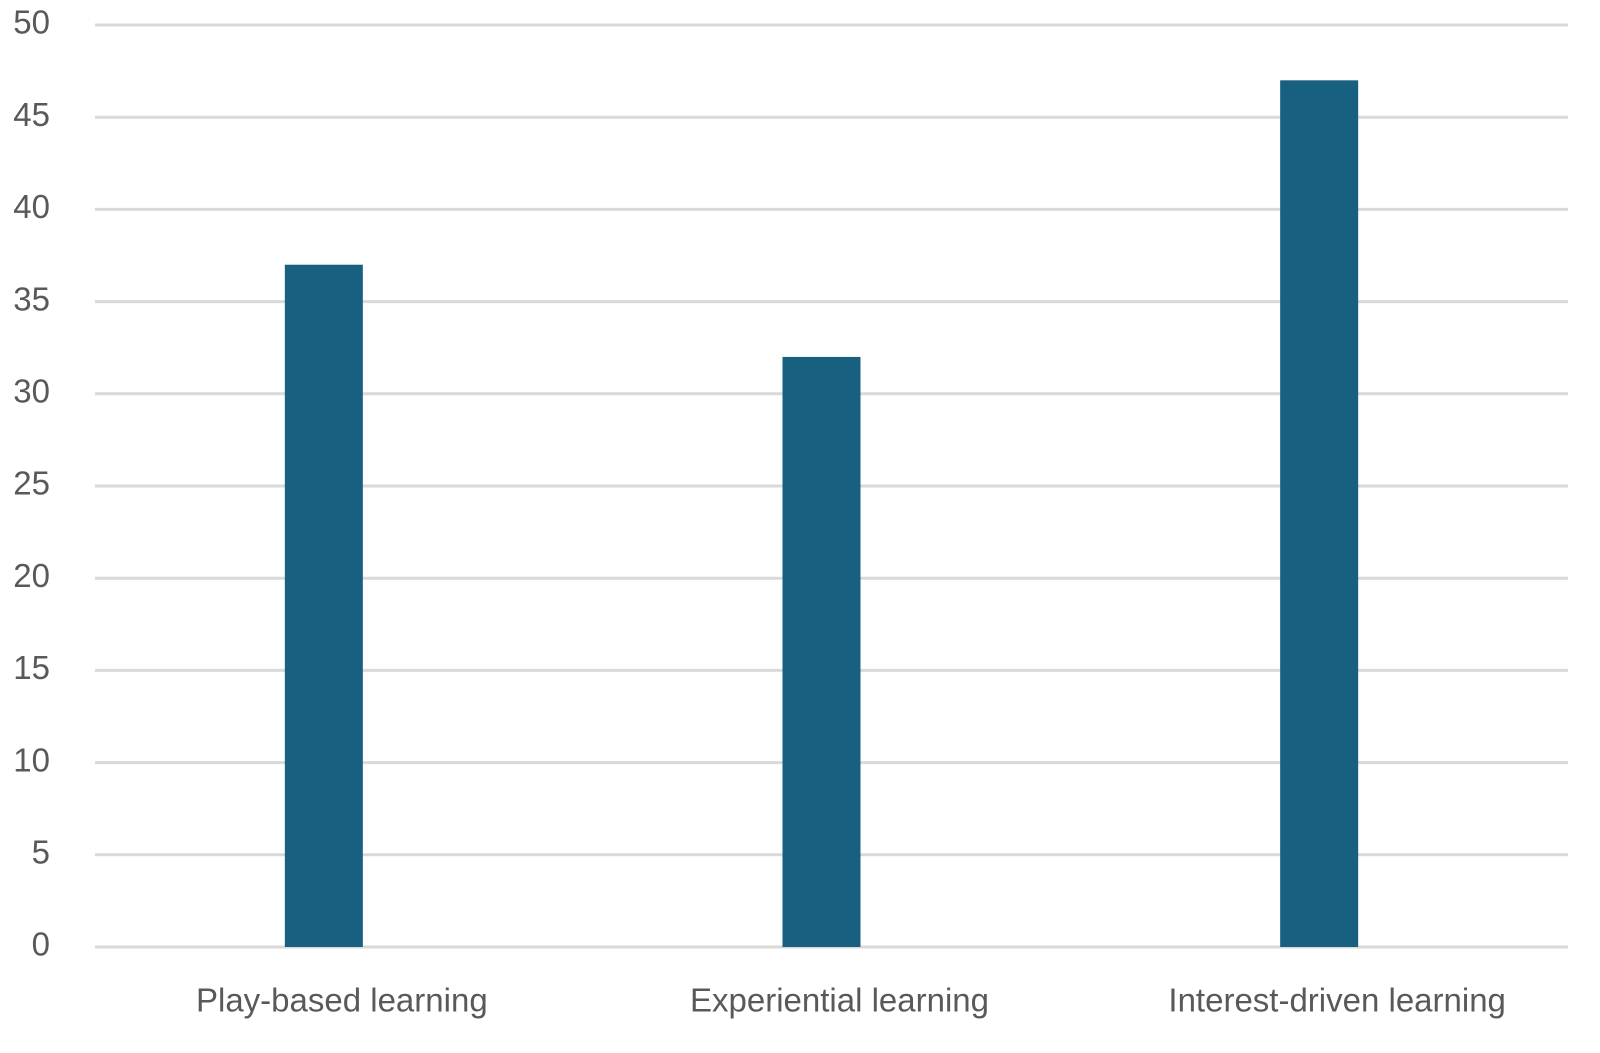 The image size is (1600, 1053). I want to click on y-tick-label: 40, so click(31, 206).